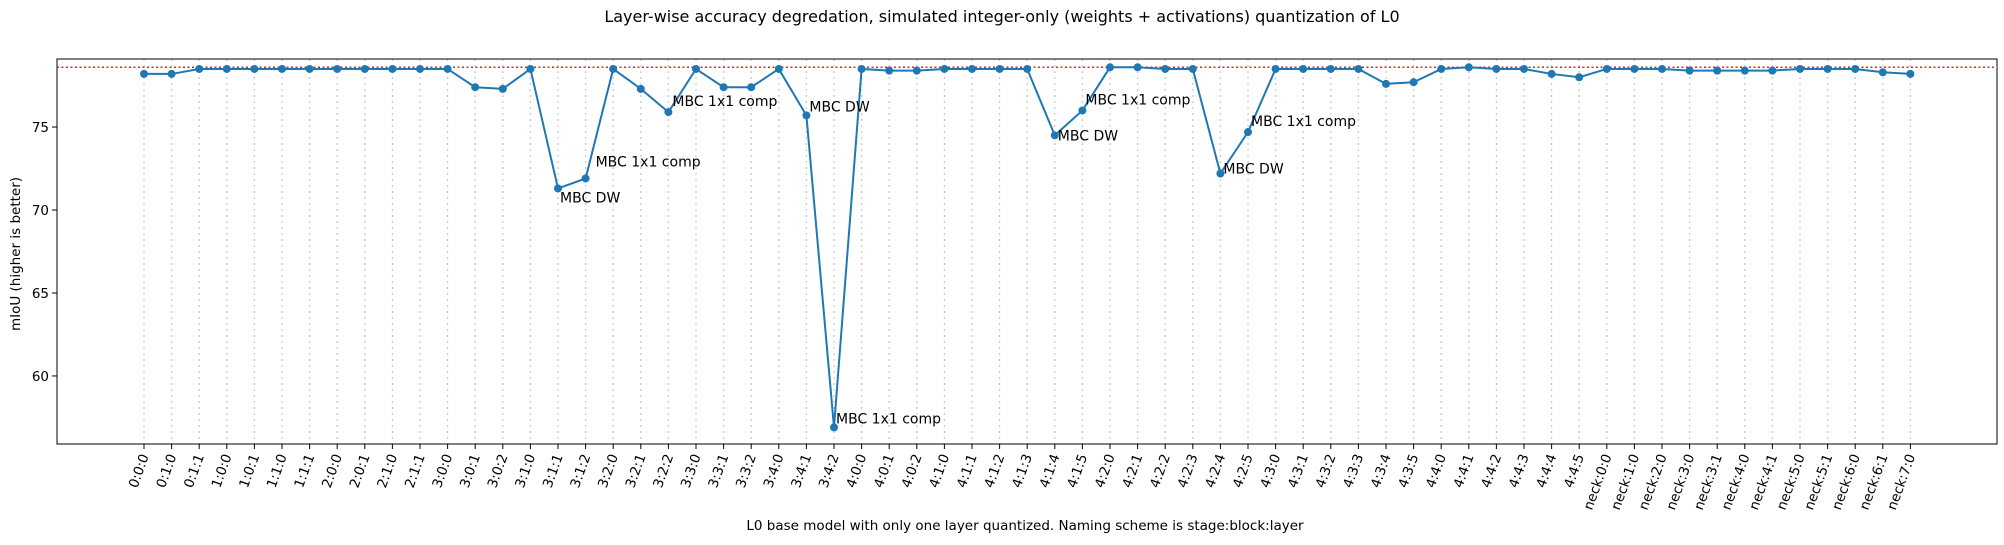 Image resolution: width=2004 pixels, height=545 pixels. I want to click on x-tick-label: 3:0:0, so click(442, 471).